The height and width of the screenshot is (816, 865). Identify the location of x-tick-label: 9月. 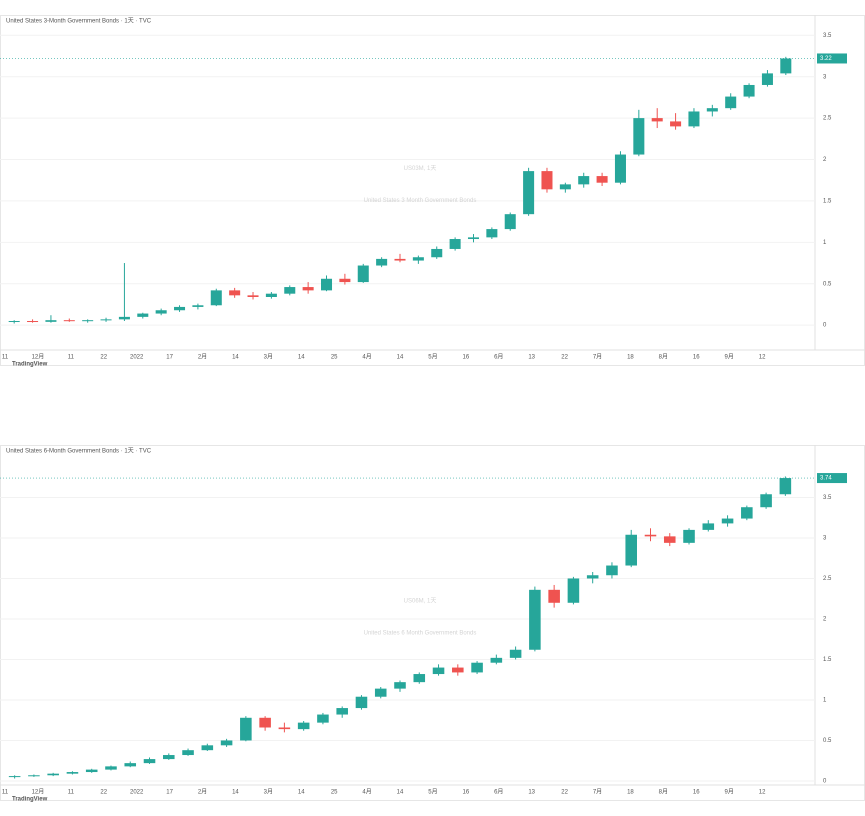
(728, 357).